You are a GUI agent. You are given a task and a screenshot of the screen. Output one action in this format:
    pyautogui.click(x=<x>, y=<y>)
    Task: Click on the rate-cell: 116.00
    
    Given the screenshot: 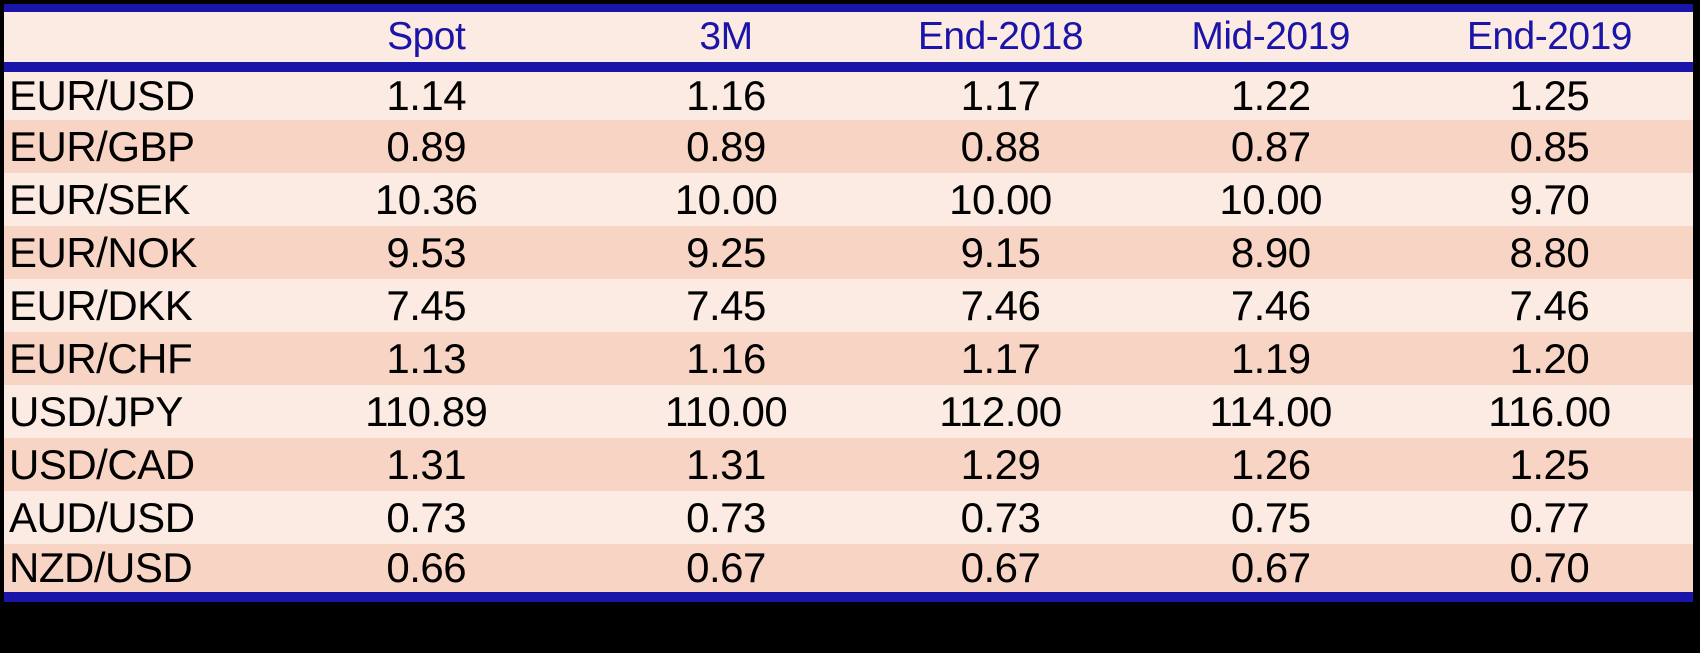 What is the action you would take?
    pyautogui.click(x=1549, y=411)
    